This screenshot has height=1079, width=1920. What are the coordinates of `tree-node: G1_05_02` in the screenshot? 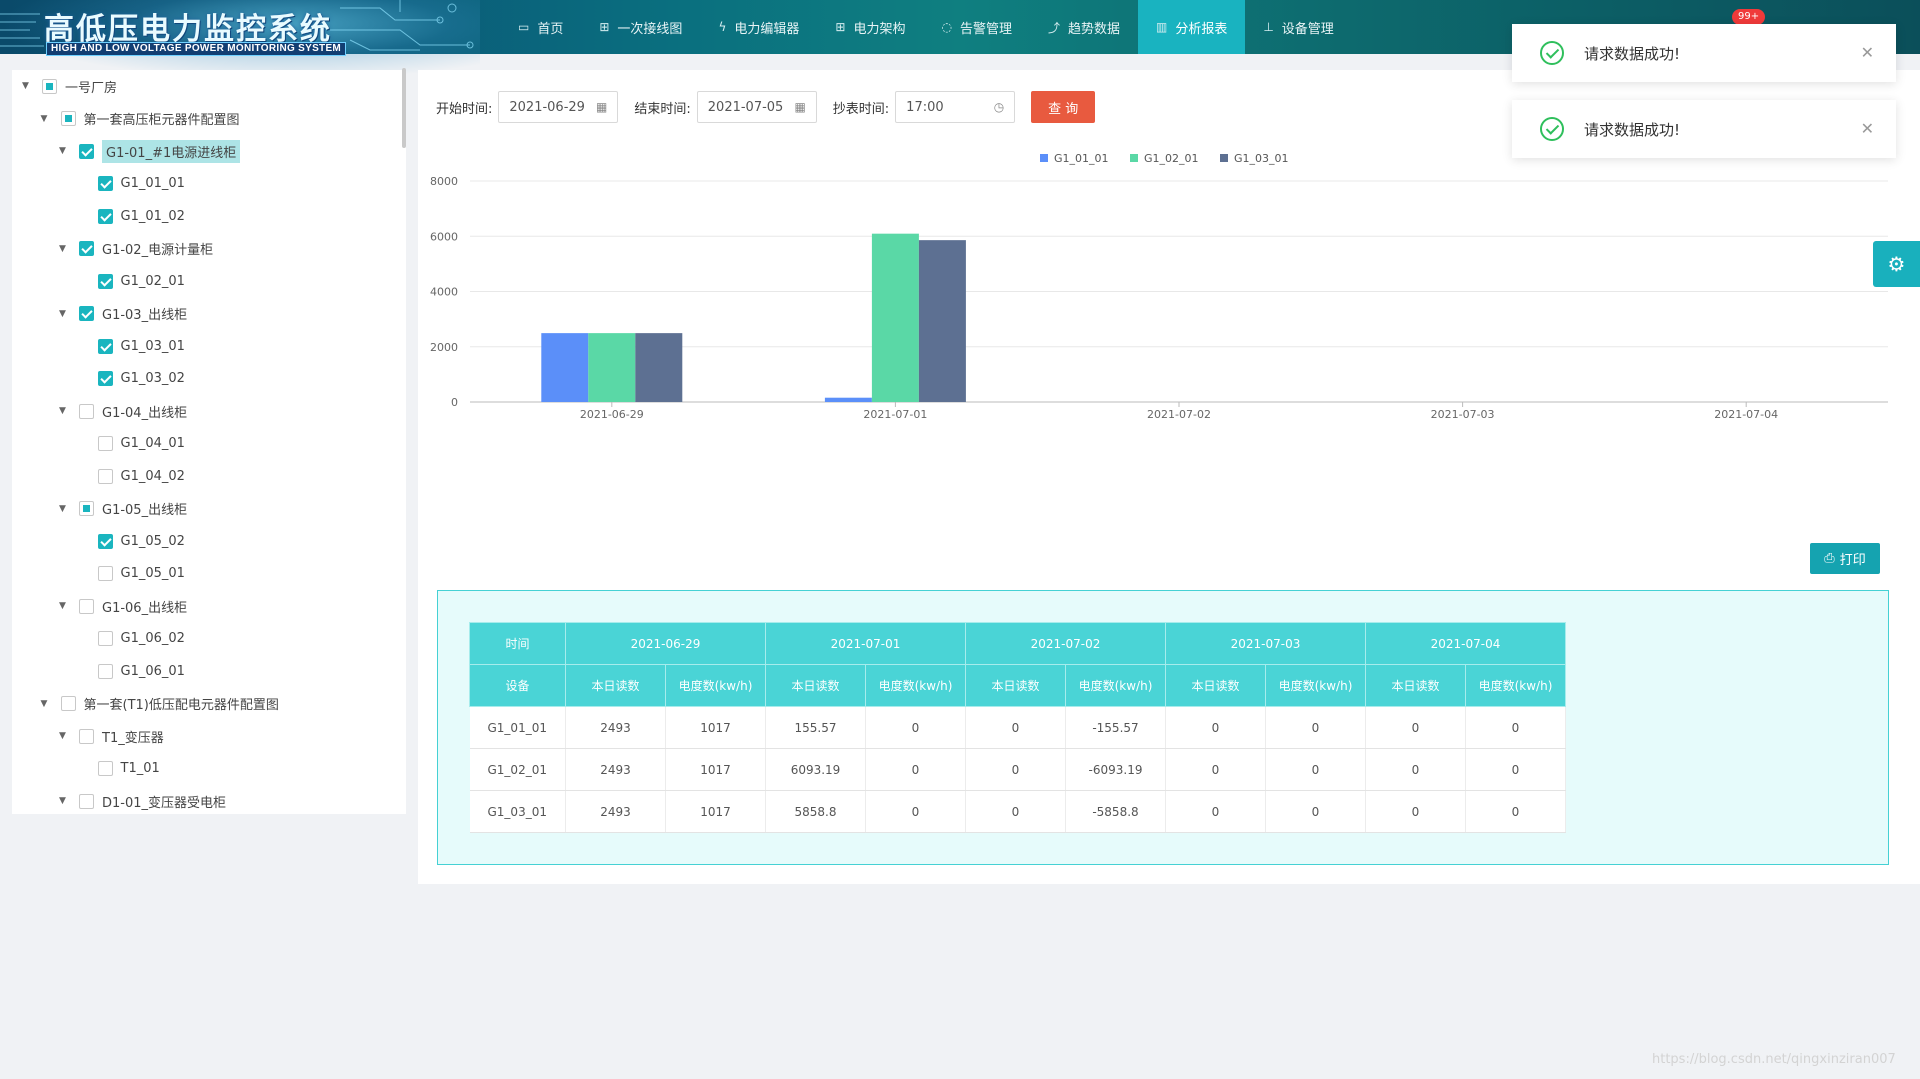 It's located at (131, 541).